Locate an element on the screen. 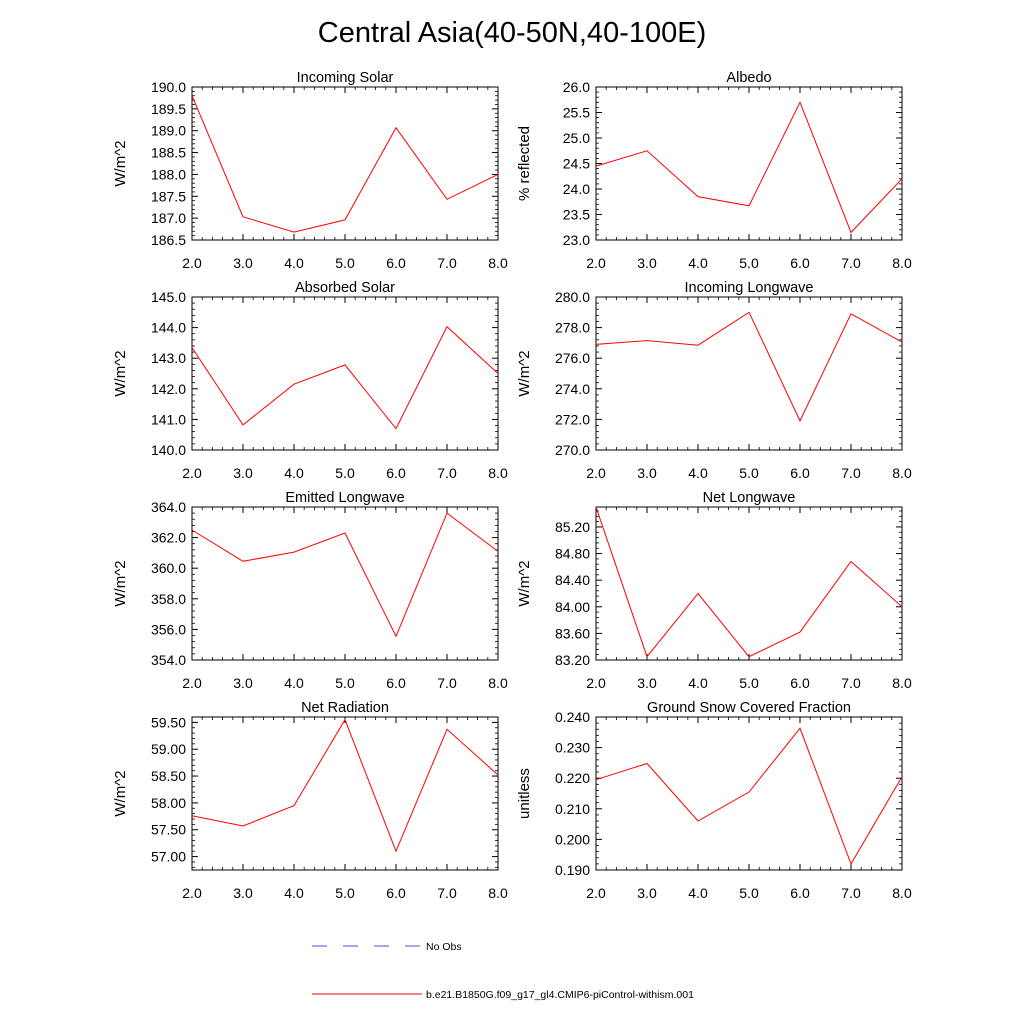 This screenshot has height=1029, width=1024. figure-title: Central Asia(40-50N,40-100E) is located at coordinates (512, 33).